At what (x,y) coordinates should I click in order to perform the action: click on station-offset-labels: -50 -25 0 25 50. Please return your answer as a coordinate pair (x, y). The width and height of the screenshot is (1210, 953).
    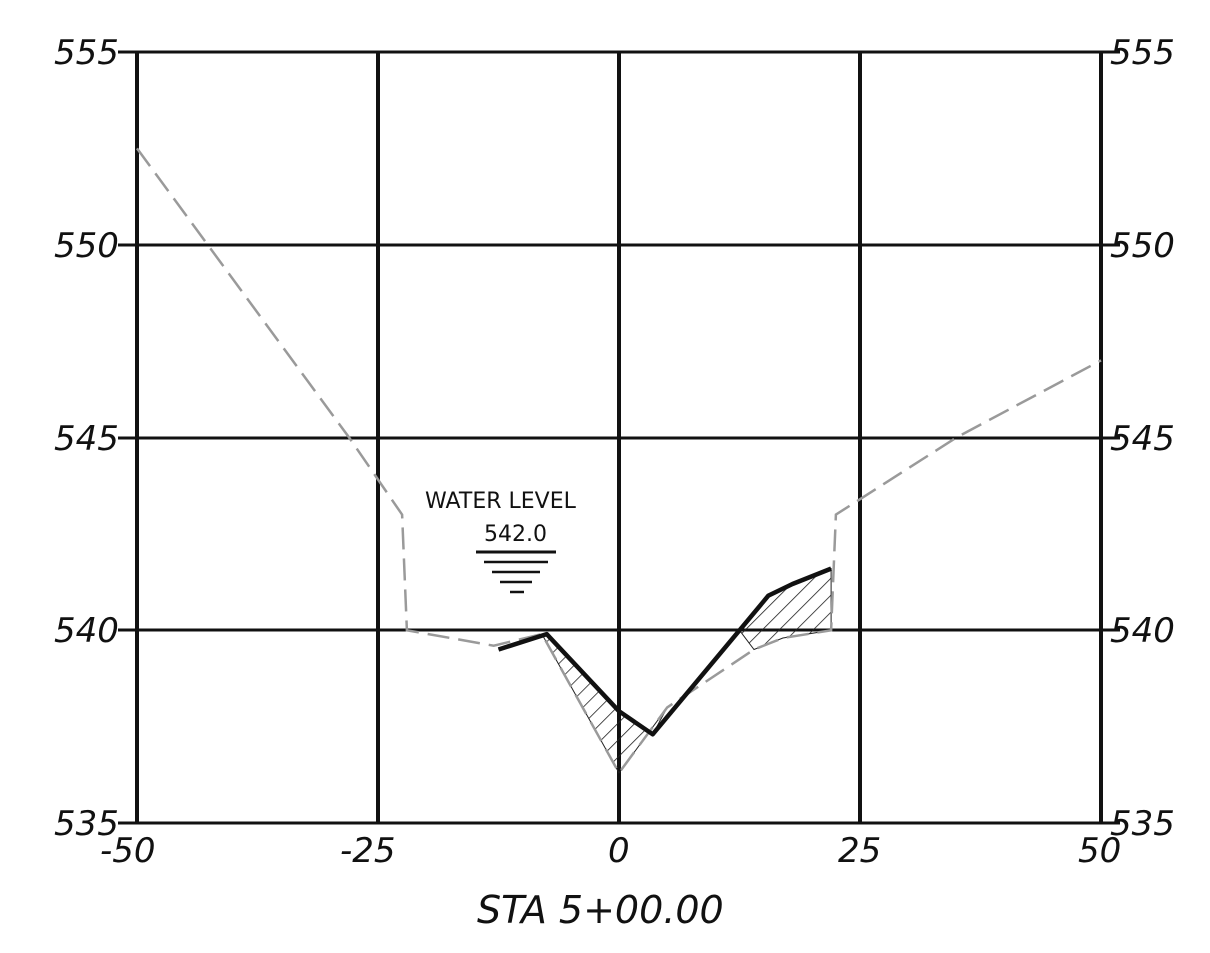
    Looking at the image, I should click on (610, 851).